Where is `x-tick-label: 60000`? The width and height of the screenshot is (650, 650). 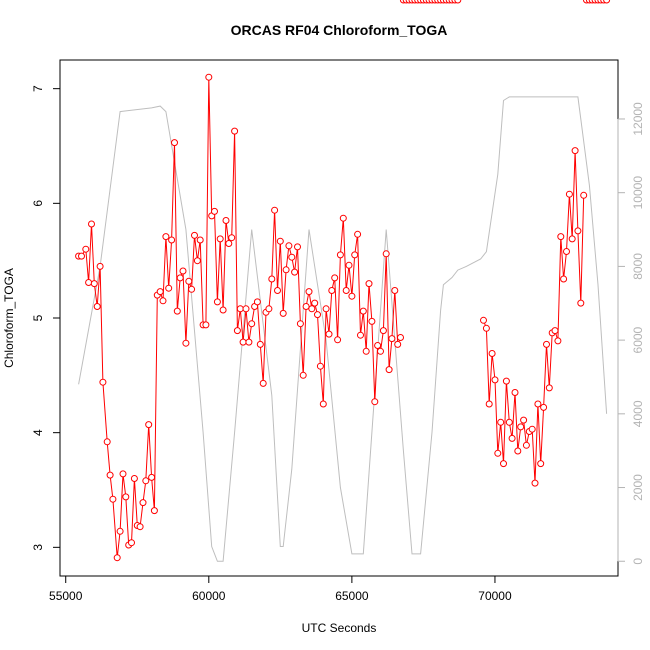 x-tick-label: 60000 is located at coordinates (209, 596).